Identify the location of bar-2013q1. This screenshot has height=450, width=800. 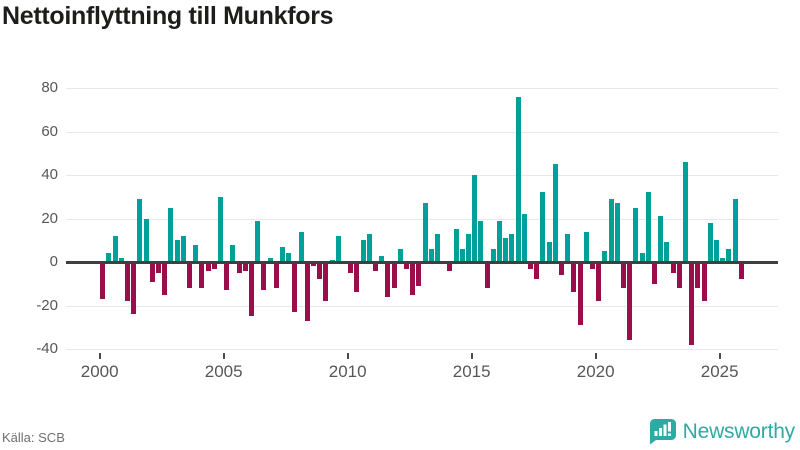
(425, 232).